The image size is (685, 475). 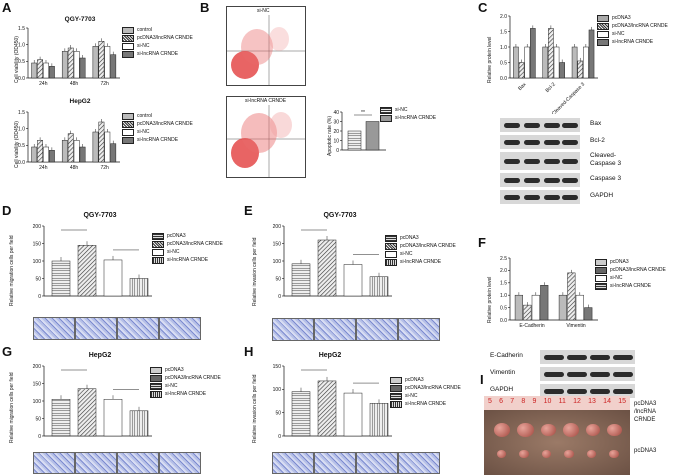 What do you see at coordinates (249, 351) in the screenshot?
I see `panel-label-h: H` at bounding box center [249, 351].